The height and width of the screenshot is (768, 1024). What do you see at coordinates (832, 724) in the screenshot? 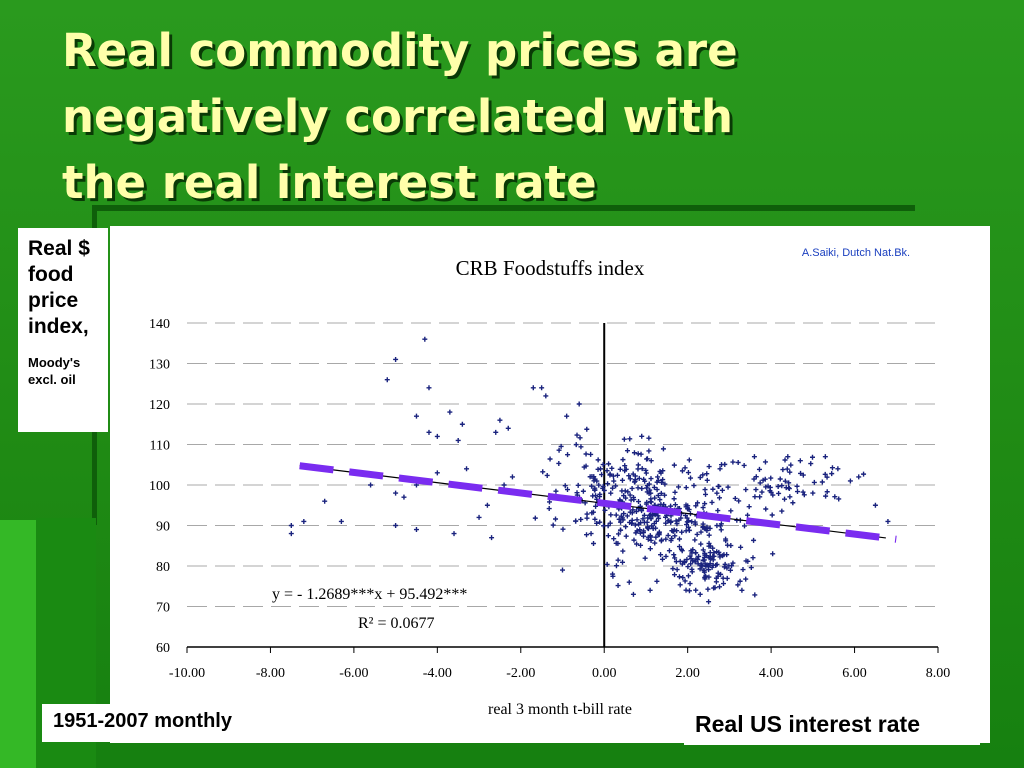
I see `x-axis-note: Real US interest rate` at bounding box center [832, 724].